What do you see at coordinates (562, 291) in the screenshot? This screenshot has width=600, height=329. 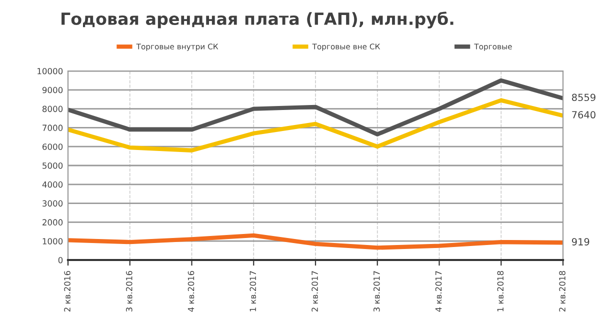 I see `x-tick-label: 2 кв.2018` at bounding box center [562, 291].